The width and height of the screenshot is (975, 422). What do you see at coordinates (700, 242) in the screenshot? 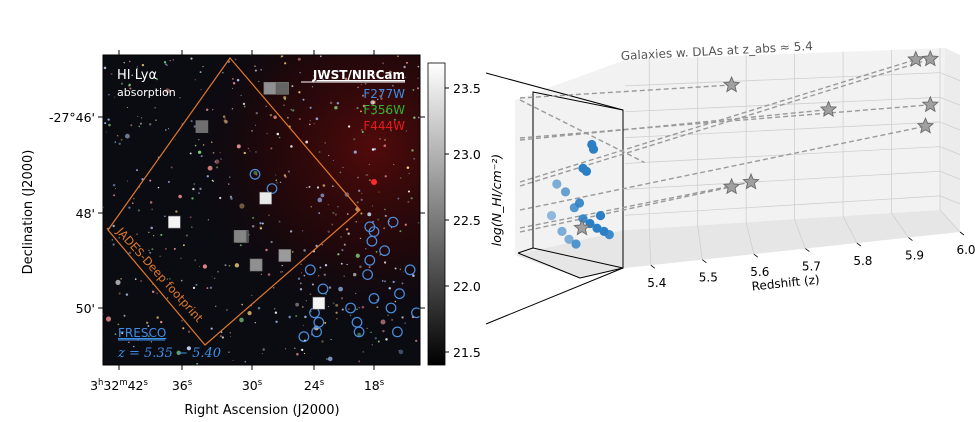
I see `grid-line-floor` at bounding box center [700, 242].